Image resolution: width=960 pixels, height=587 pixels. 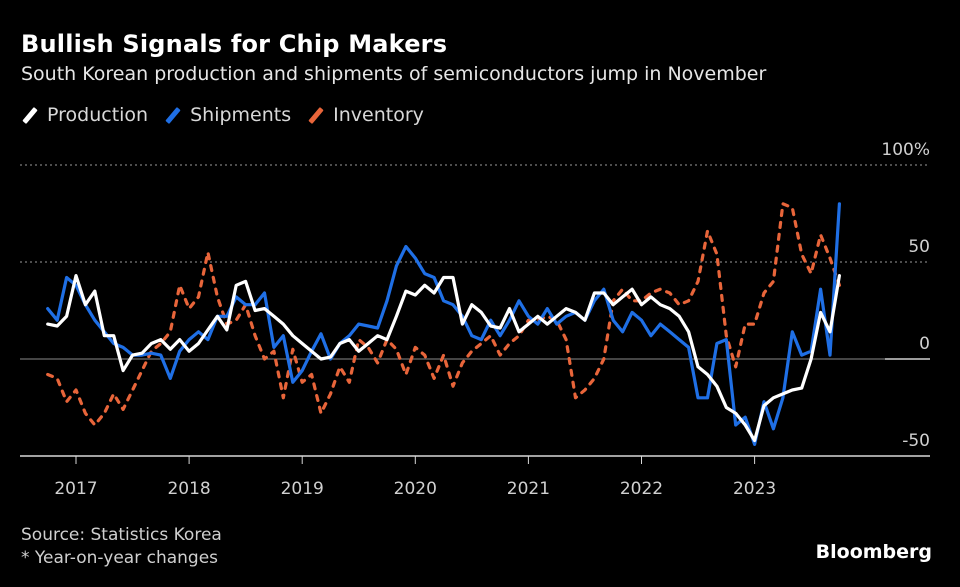 I want to click on legend-item-shipments: Shipments, so click(x=227, y=115).